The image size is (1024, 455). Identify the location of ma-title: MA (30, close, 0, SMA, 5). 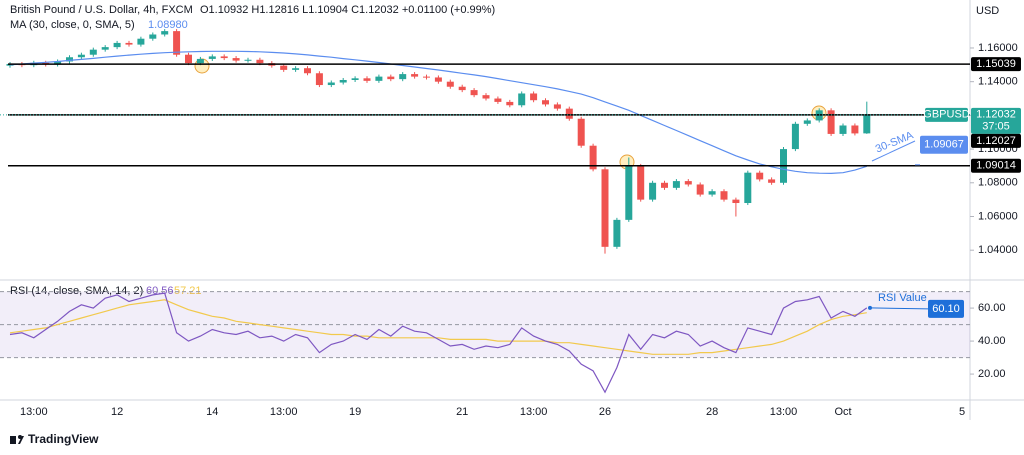
(72, 25).